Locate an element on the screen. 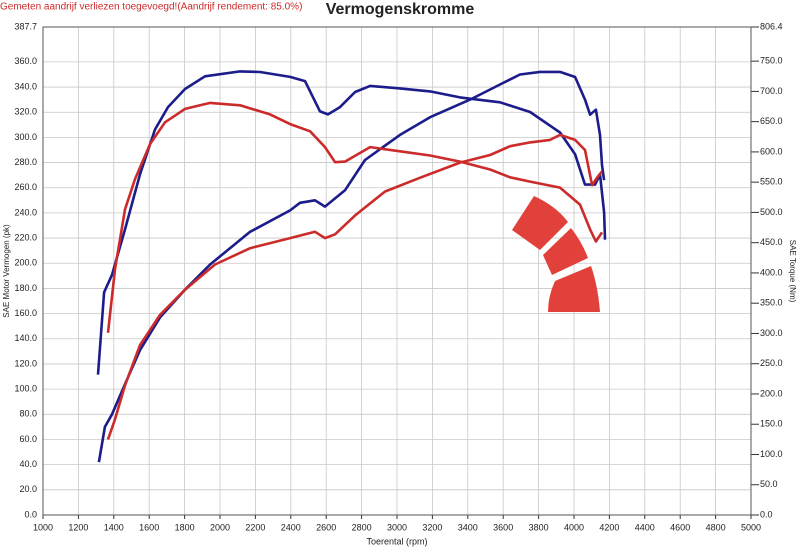  y-tick-label: 260.0 is located at coordinates (25, 187).